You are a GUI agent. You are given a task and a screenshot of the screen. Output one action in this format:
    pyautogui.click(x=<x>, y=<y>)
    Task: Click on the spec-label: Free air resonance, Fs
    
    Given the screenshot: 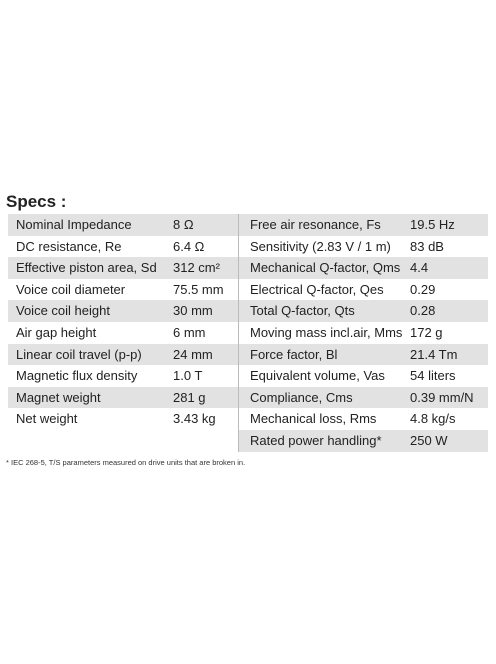 What is the action you would take?
    pyautogui.click(x=315, y=224)
    